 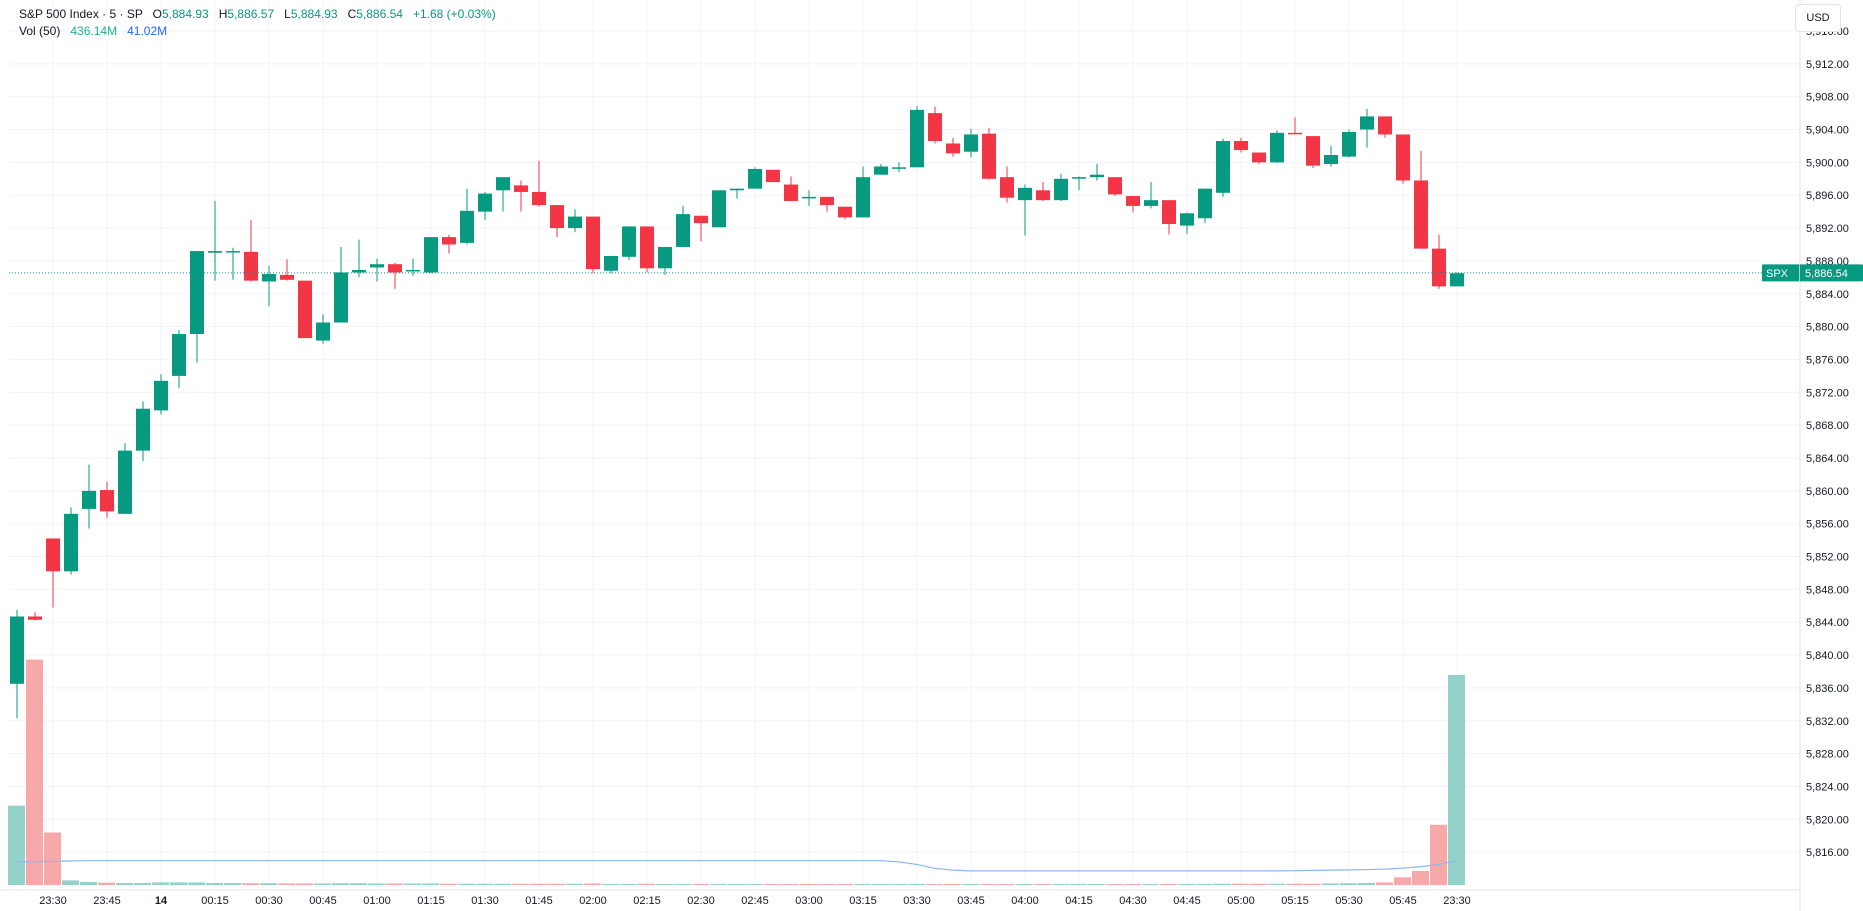 What do you see at coordinates (431, 901) in the screenshot?
I see `time-tick-label: 01:15` at bounding box center [431, 901].